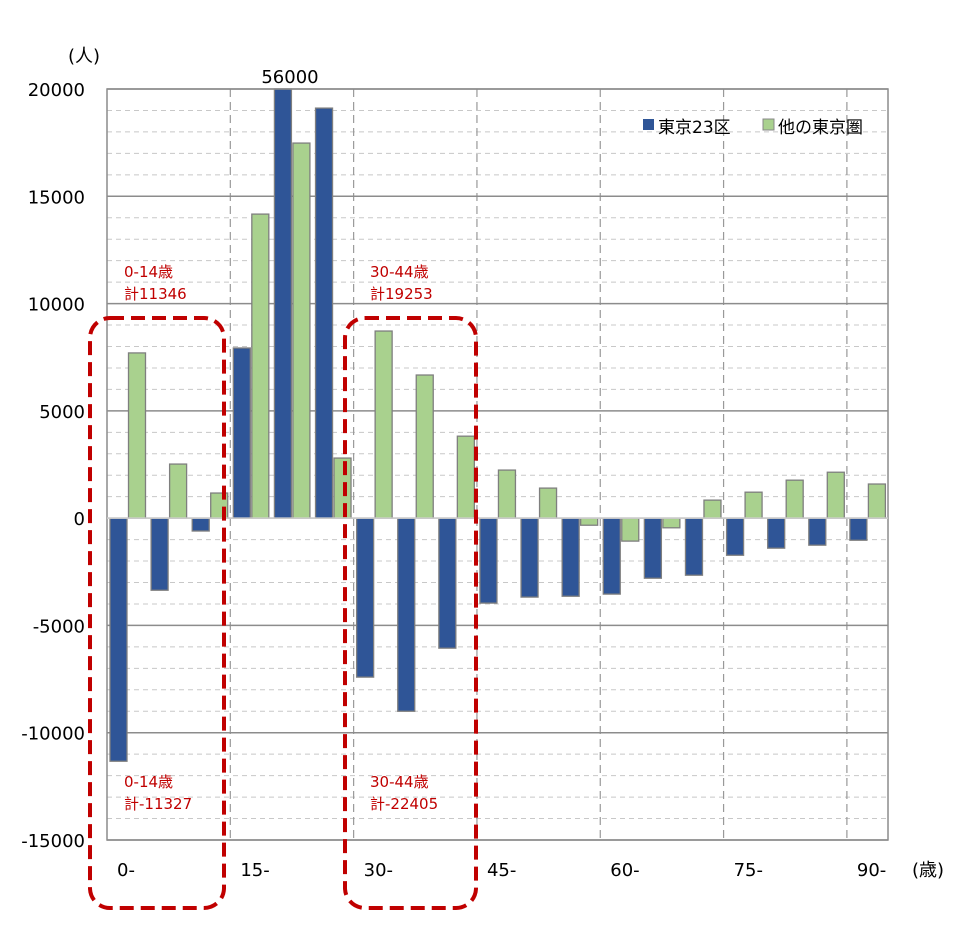 The image size is (967, 949). I want to click on legend: 東京23区 他の東京圏, so click(753, 128).